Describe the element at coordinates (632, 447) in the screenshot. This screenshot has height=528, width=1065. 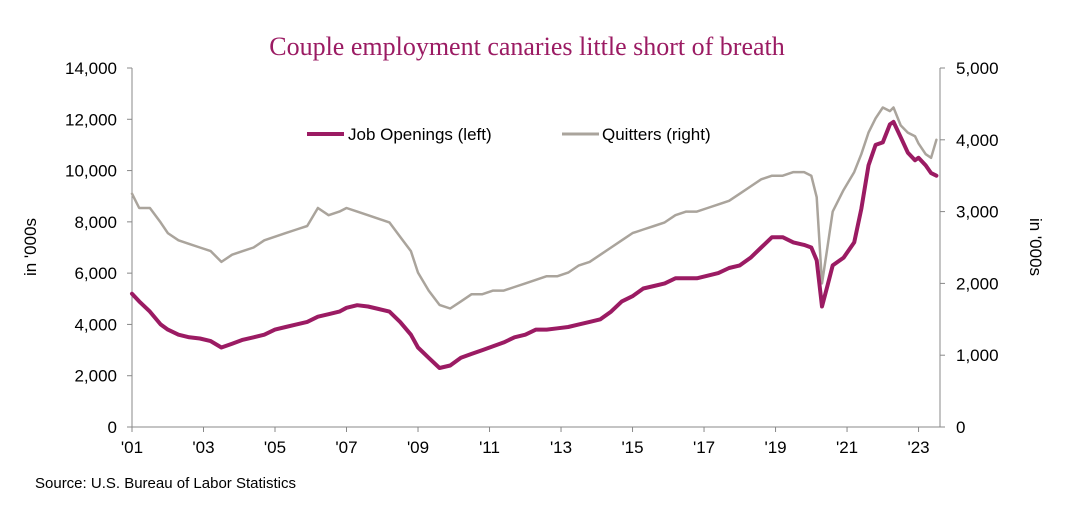
I see `x-tick-label: '15` at that location.